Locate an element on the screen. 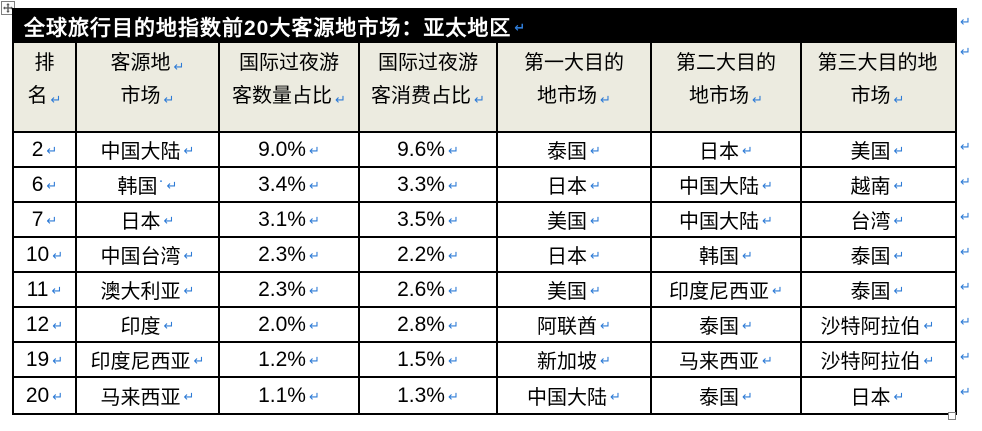  table-row: 2 ↵ 中国大陆 ↵ 9.0% ↵ 9.6% ↵ 泰国 ↵ 日本 ↵ 美国 ↵ is located at coordinates (484, 150).